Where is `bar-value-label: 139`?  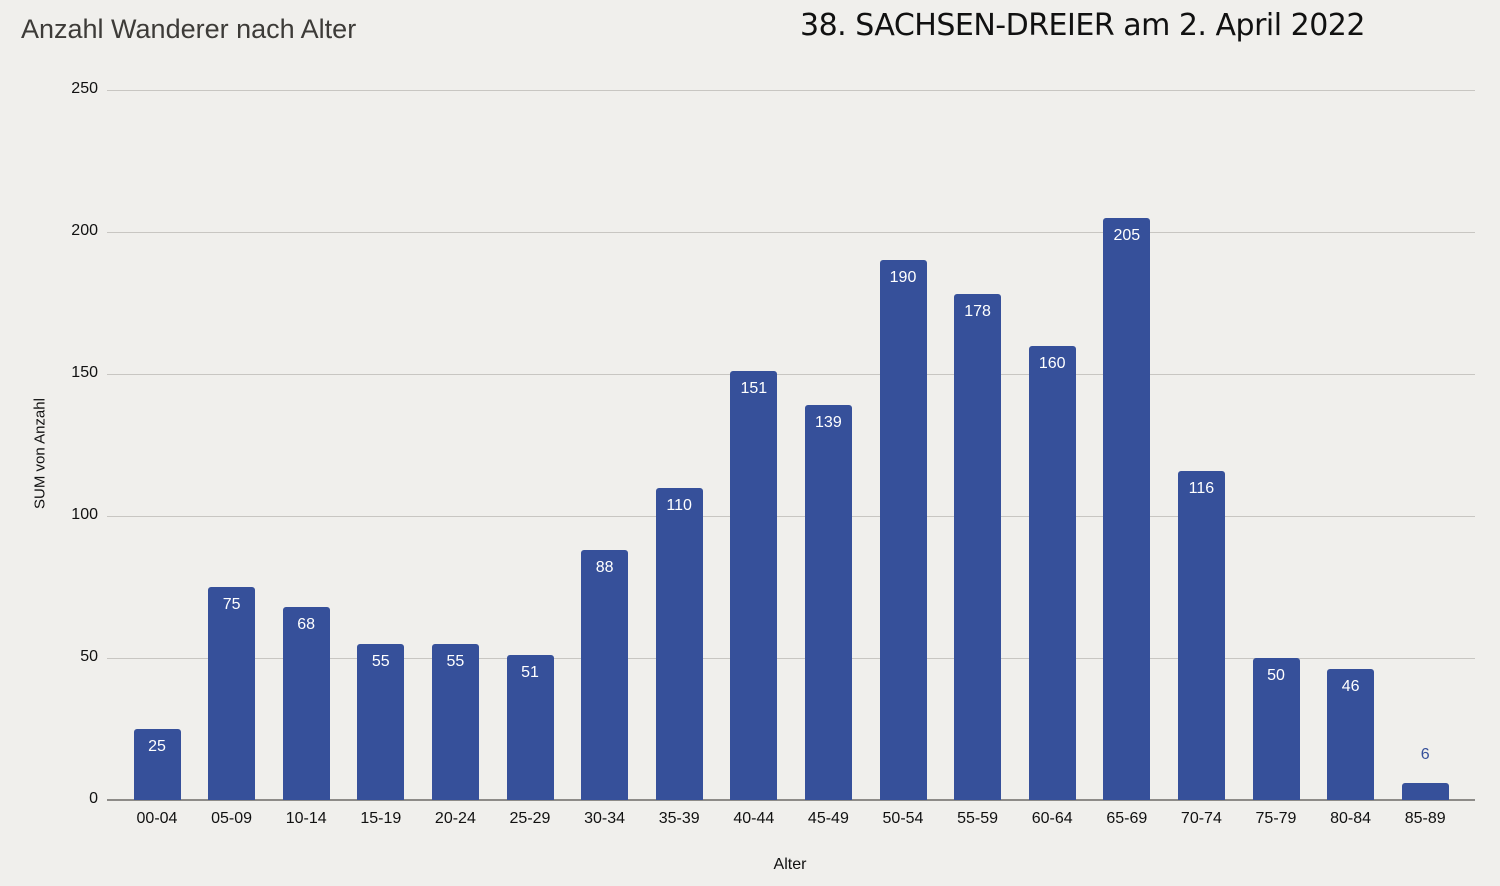 bar-value-label: 139 is located at coordinates (828, 423).